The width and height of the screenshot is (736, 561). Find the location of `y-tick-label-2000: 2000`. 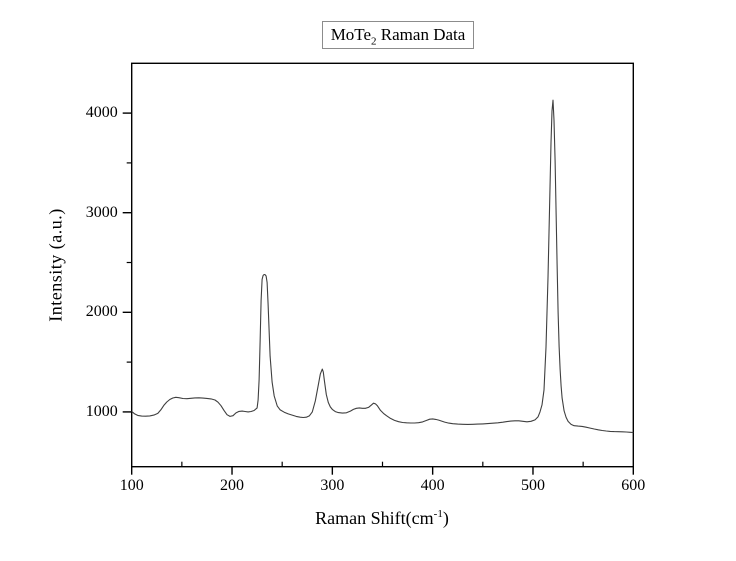

y-tick-label-2000: 2000 is located at coordinates (101, 312).